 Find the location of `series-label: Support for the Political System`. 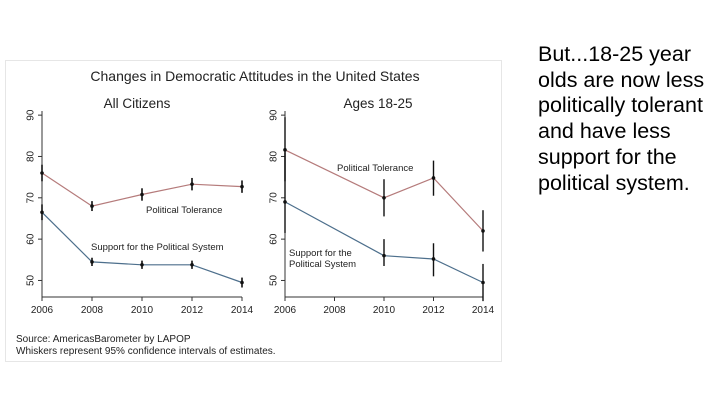

series-label: Support for the Political System is located at coordinates (157, 247).